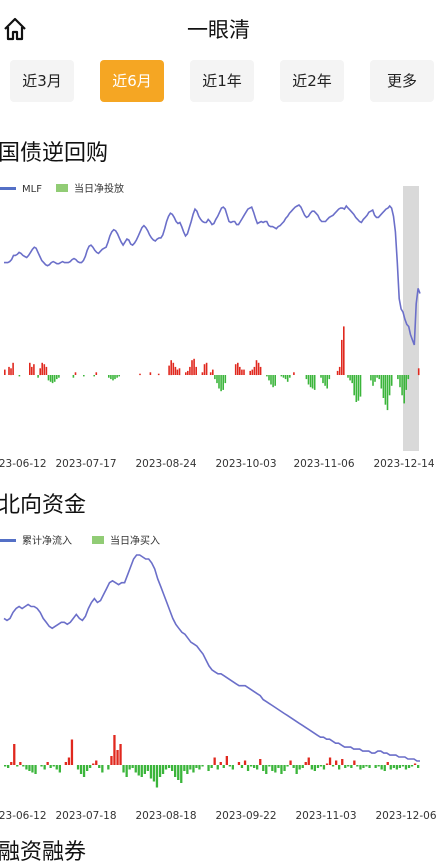 This screenshot has width=437, height=866. I want to click on page-title: 一眼清, so click(218, 30).